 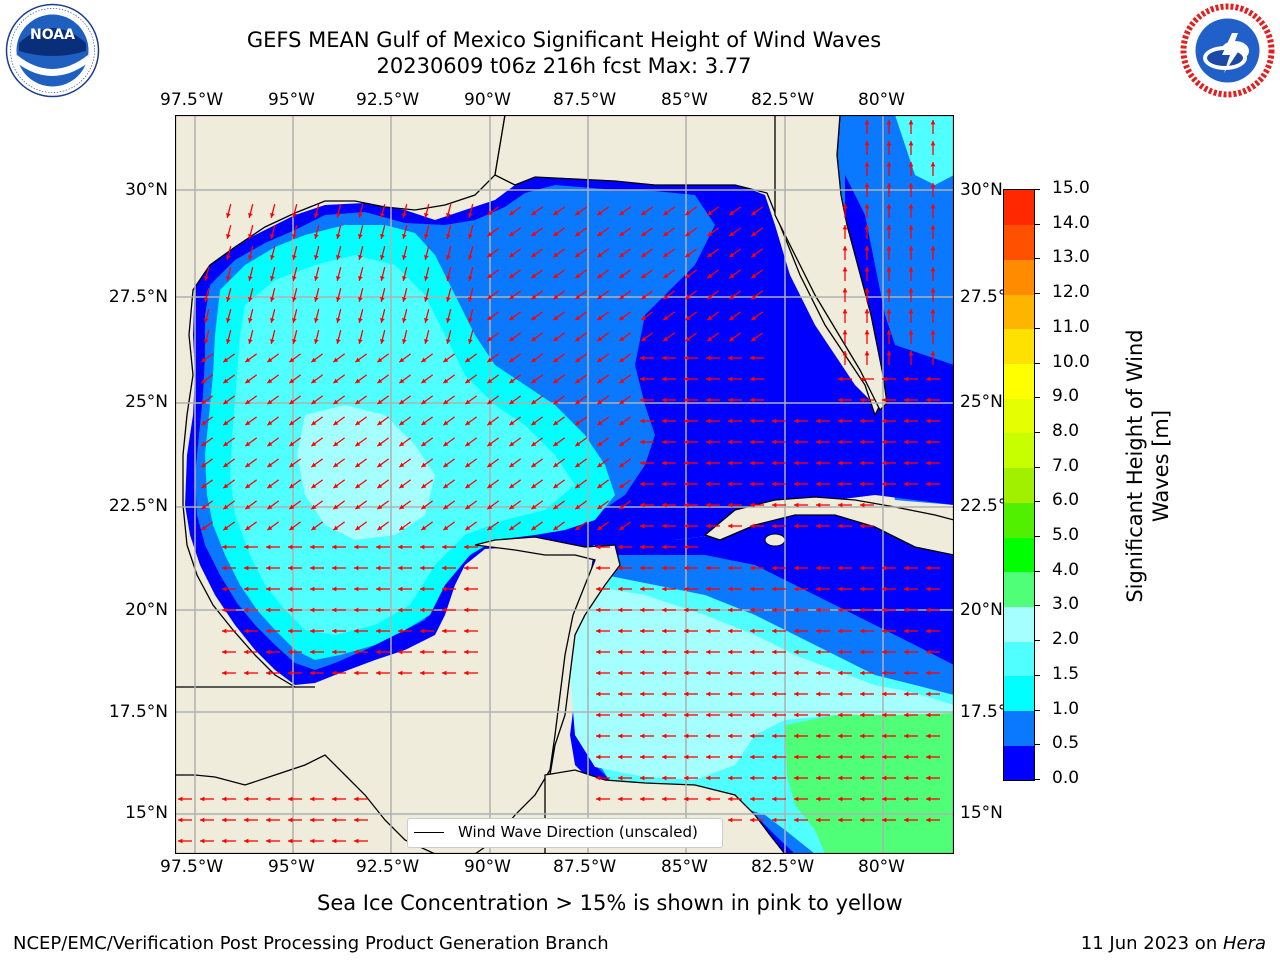 What do you see at coordinates (981, 190) in the screenshot?
I see `right-lat-label: 30°N` at bounding box center [981, 190].